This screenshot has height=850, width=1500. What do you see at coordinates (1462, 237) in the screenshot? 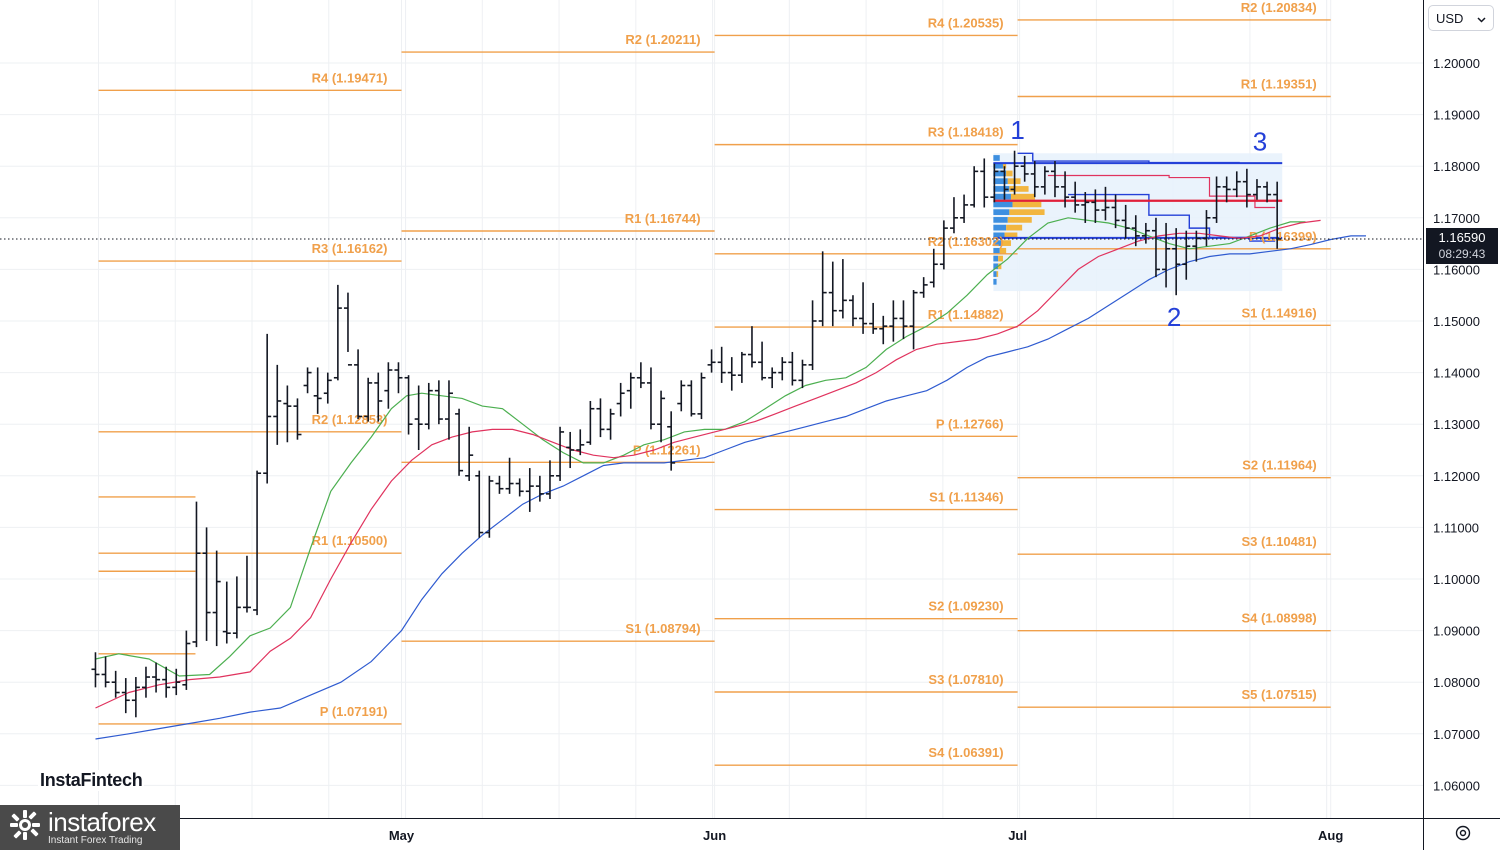
I see `current-price: 1.16590` at bounding box center [1462, 237].